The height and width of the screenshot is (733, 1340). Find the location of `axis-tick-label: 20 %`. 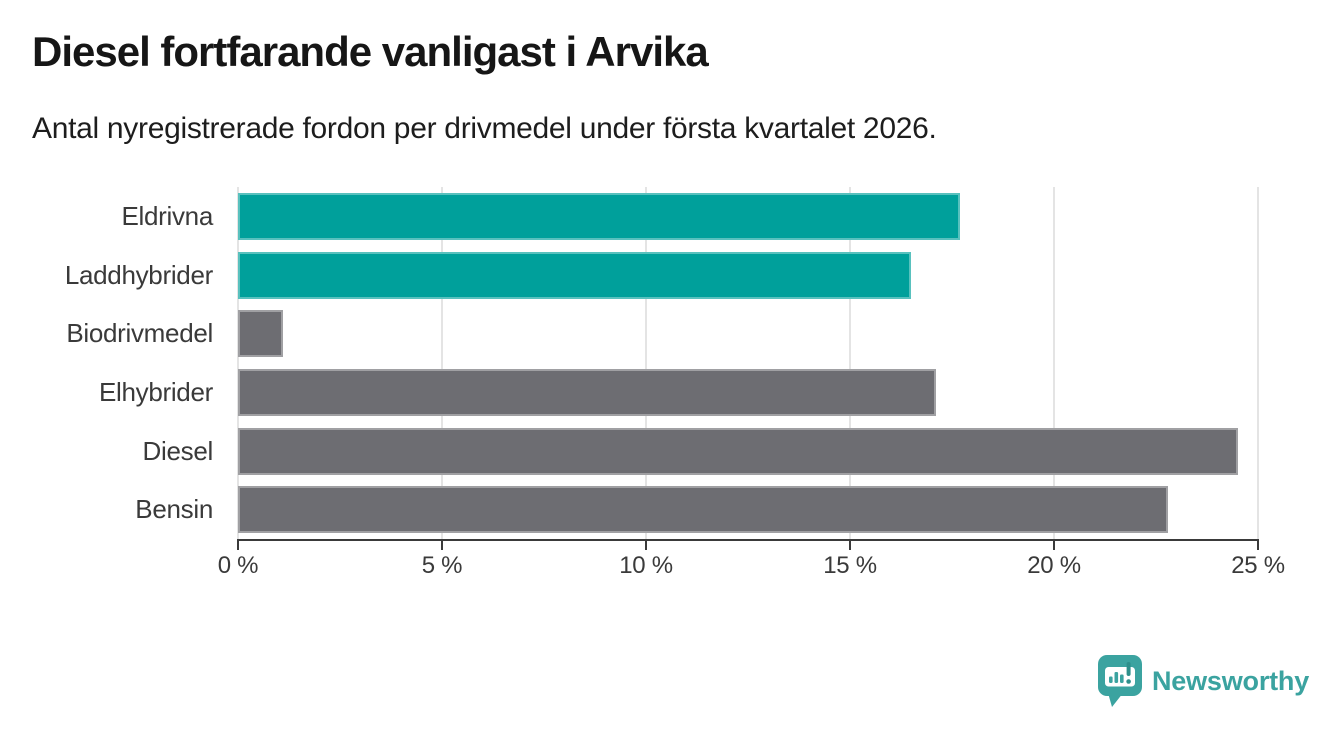

axis-tick-label: 20 % is located at coordinates (1054, 565).